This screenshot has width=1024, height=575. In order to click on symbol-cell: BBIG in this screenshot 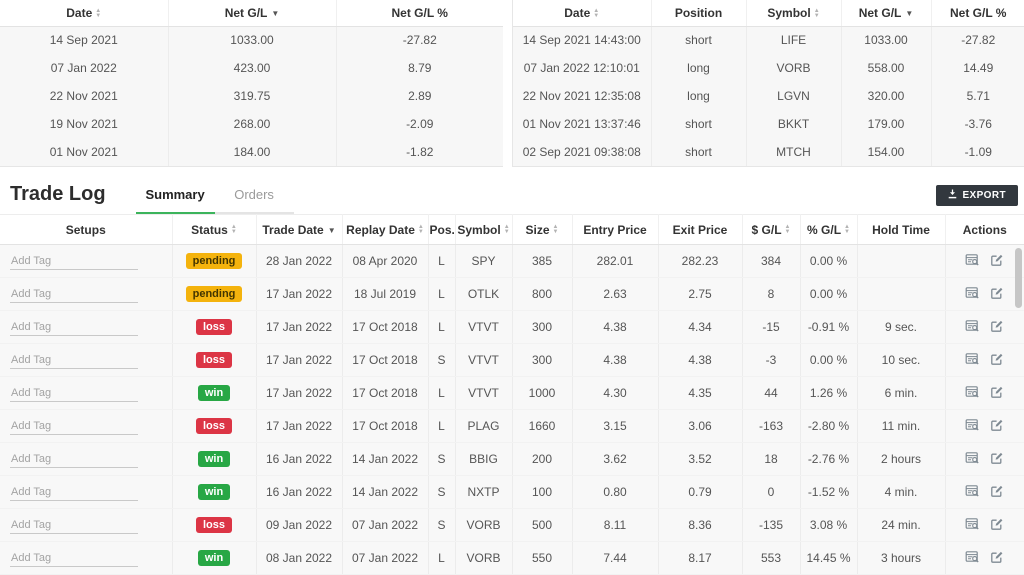, I will do `click(484, 459)`.